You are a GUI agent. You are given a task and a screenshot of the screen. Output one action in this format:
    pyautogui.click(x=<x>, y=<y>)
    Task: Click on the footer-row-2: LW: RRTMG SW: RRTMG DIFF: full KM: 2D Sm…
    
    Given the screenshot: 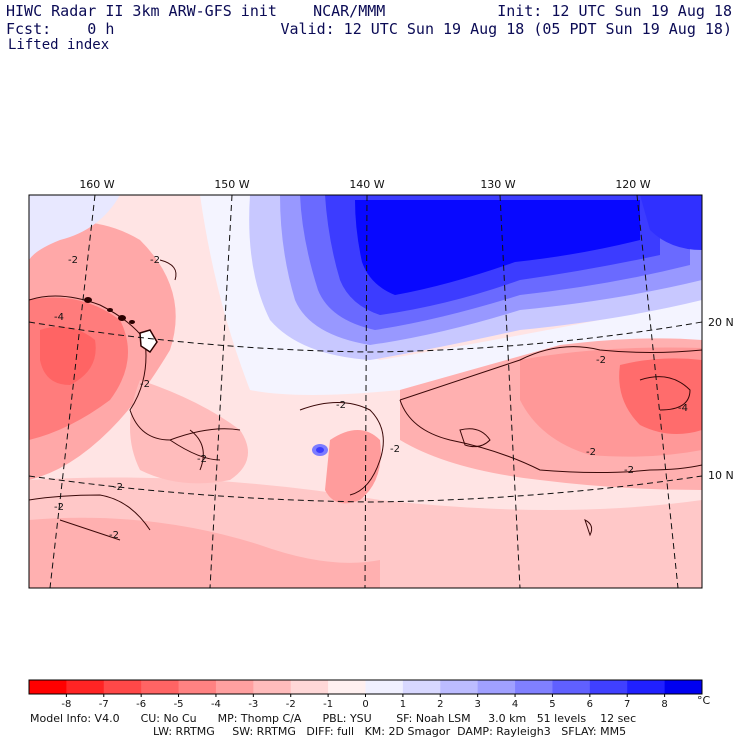 What is the action you would take?
    pyautogui.click(x=375, y=731)
    